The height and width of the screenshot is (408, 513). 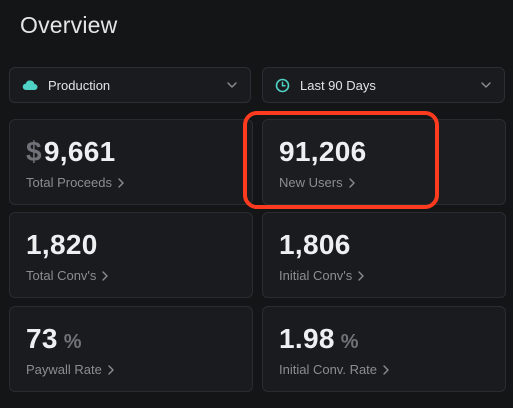 What do you see at coordinates (69, 25) in the screenshot?
I see `page-title: Overview` at bounding box center [69, 25].